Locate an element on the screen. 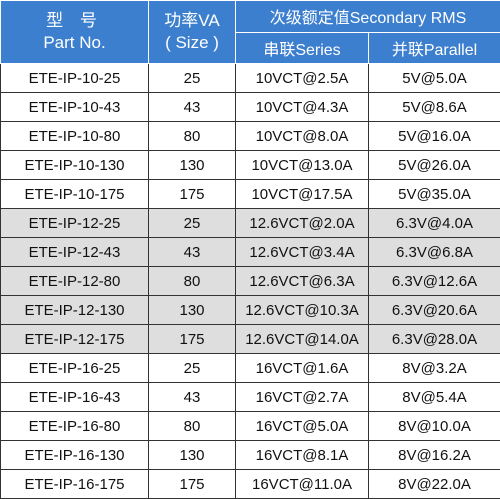 Image resolution: width=500 pixels, height=499 pixels. cell-part-number: ETE-IP-12-175 is located at coordinates (75, 339).